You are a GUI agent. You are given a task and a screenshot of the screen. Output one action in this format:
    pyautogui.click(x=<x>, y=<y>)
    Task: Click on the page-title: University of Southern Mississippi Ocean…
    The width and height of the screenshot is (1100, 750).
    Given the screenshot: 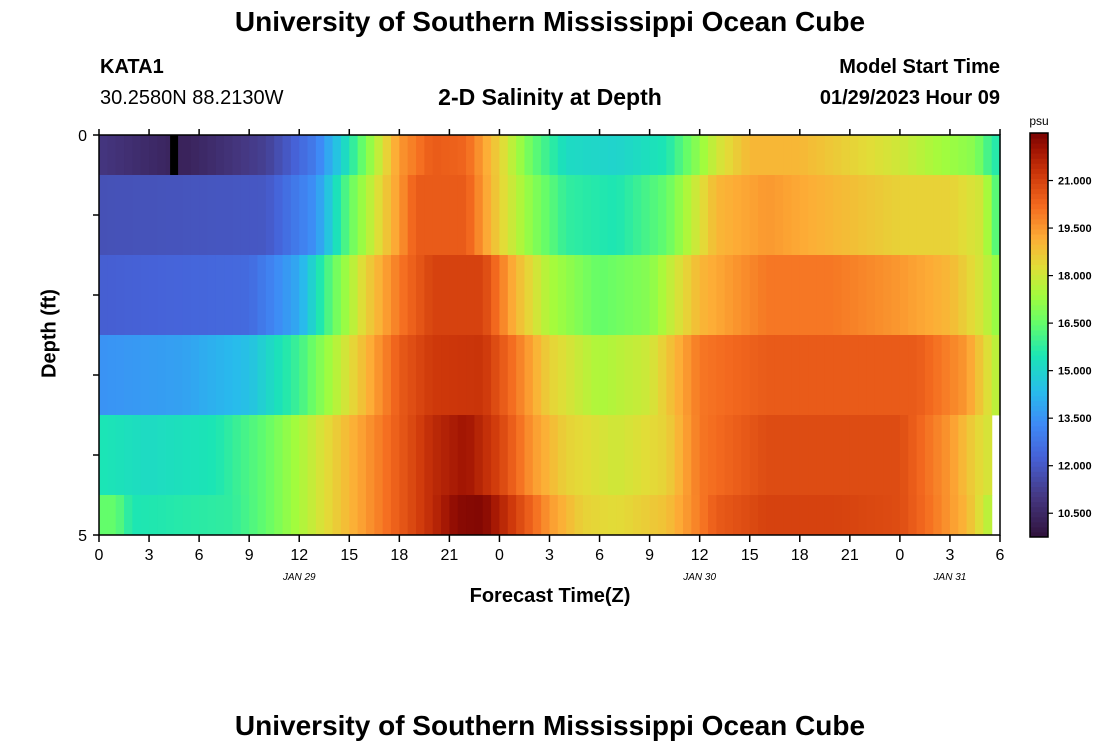 What is the action you would take?
    pyautogui.click(x=550, y=21)
    